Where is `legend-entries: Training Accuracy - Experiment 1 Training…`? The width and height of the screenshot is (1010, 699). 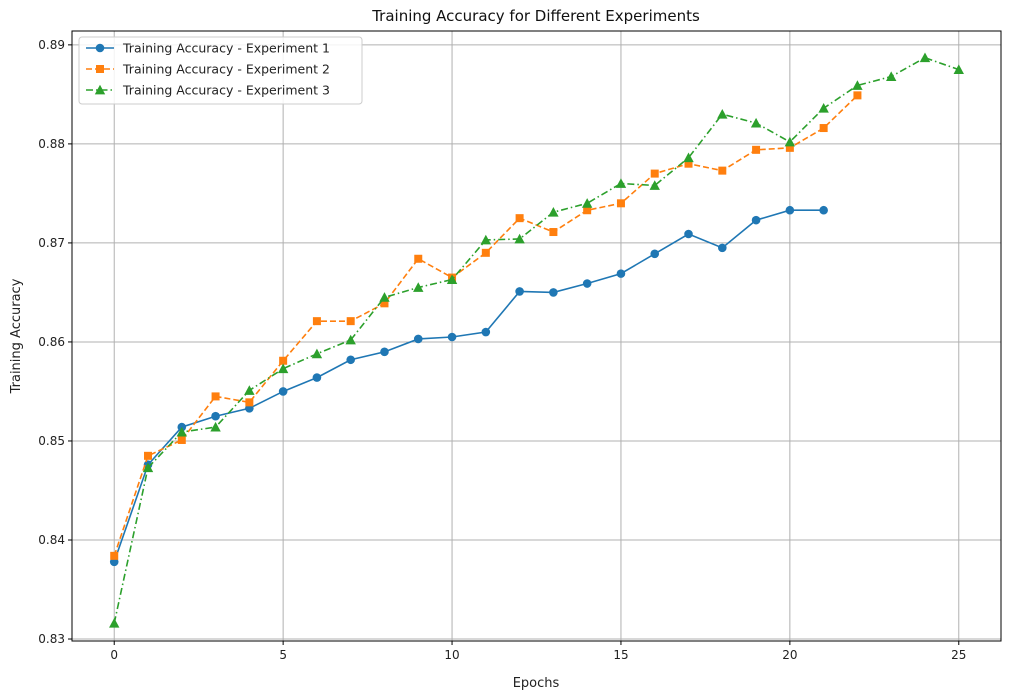 legend-entries: Training Accuracy - Experiment 1 Training… is located at coordinates (208, 69).